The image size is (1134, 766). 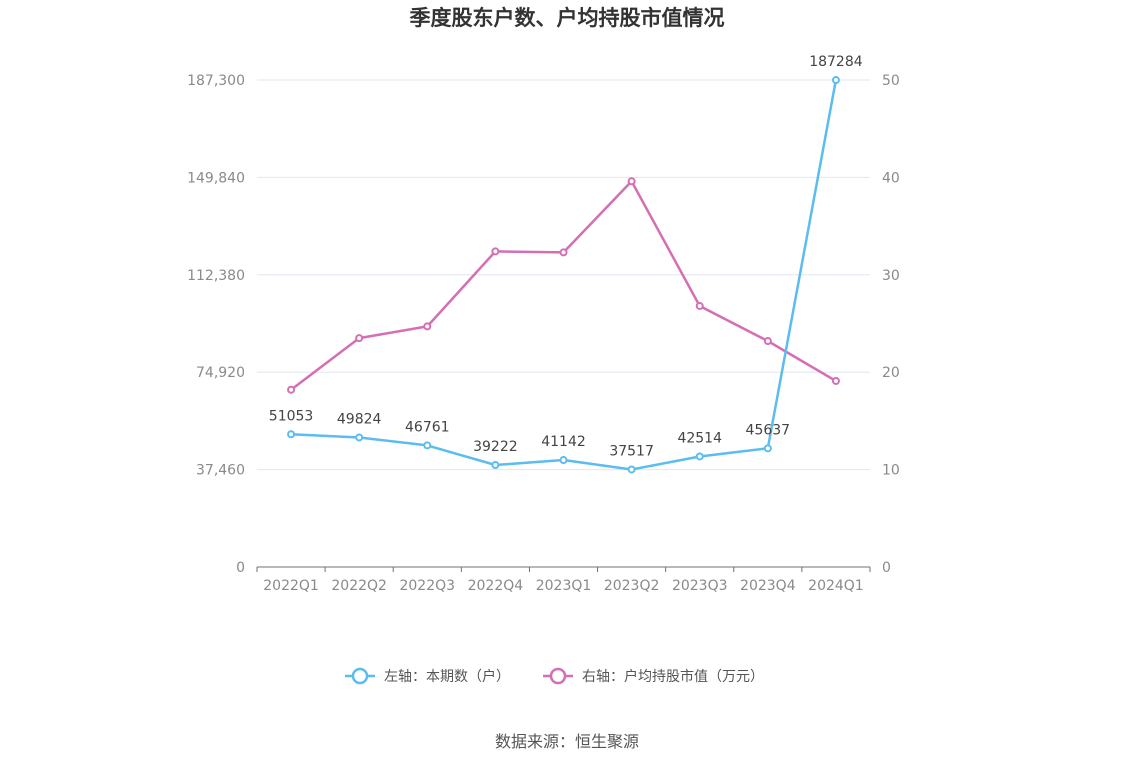 What do you see at coordinates (427, 427) in the screenshot?
I see `data-label: 46761` at bounding box center [427, 427].